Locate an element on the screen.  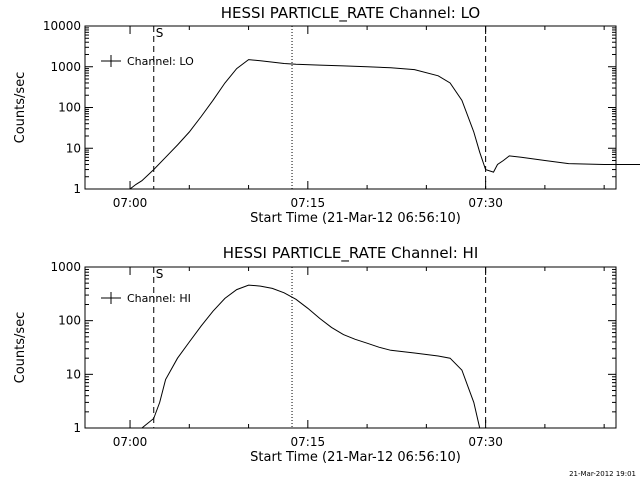
chart-title: HESSI PARTICLE_RATE Channel: LO is located at coordinates (350, 13).